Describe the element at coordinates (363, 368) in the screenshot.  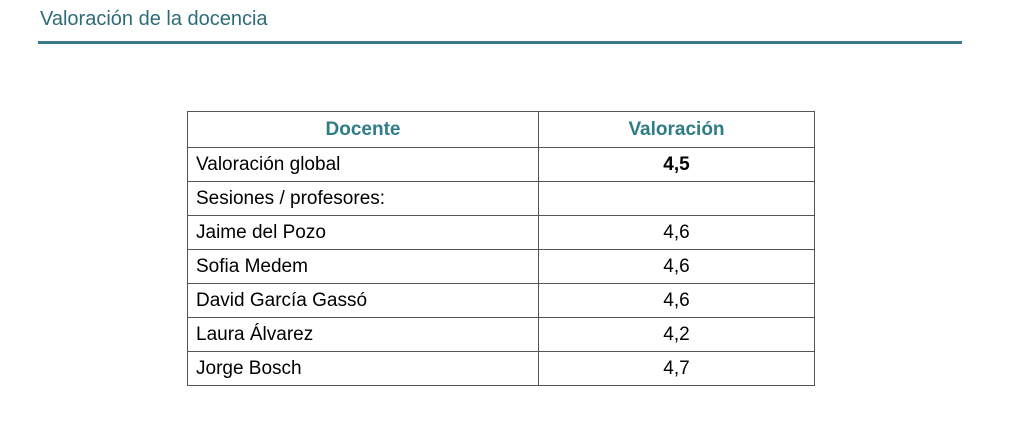
I see `row-name: Jorge Bosch` at that location.